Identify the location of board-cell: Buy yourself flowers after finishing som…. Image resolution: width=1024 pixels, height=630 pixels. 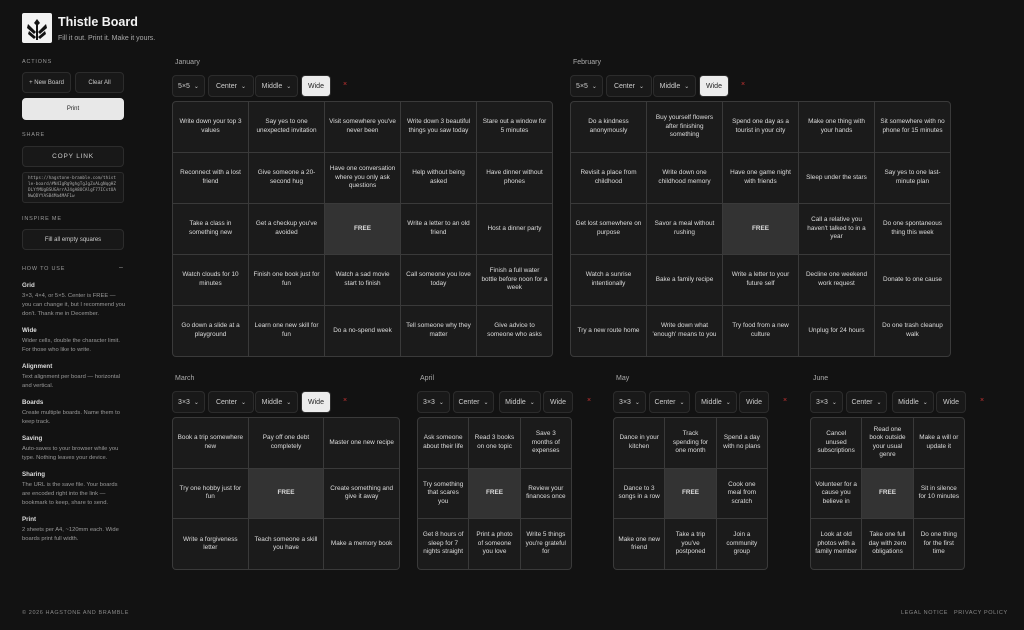
(684, 127).